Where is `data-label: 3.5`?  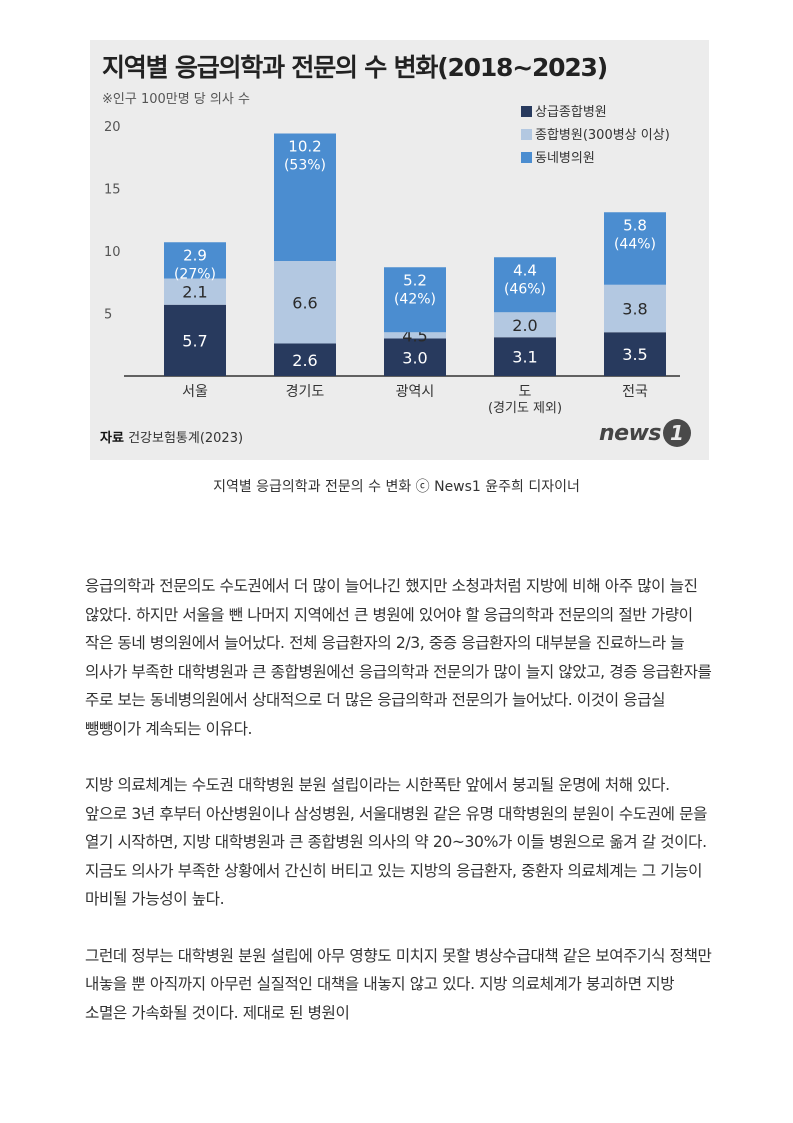
data-label: 3.5 is located at coordinates (634, 354).